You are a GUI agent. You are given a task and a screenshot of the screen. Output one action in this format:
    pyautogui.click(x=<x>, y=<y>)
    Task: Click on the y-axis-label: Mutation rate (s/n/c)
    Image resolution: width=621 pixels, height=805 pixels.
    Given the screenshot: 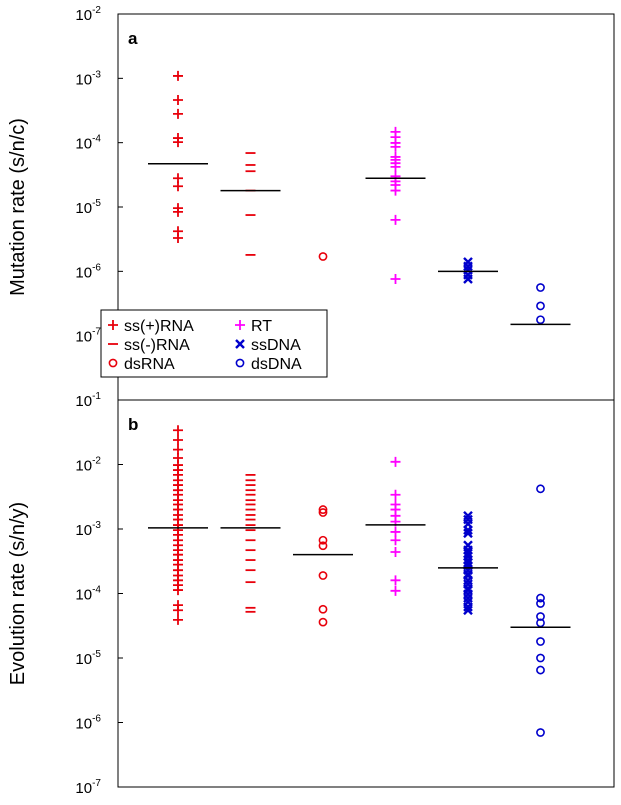 What is the action you would take?
    pyautogui.click(x=18, y=207)
    